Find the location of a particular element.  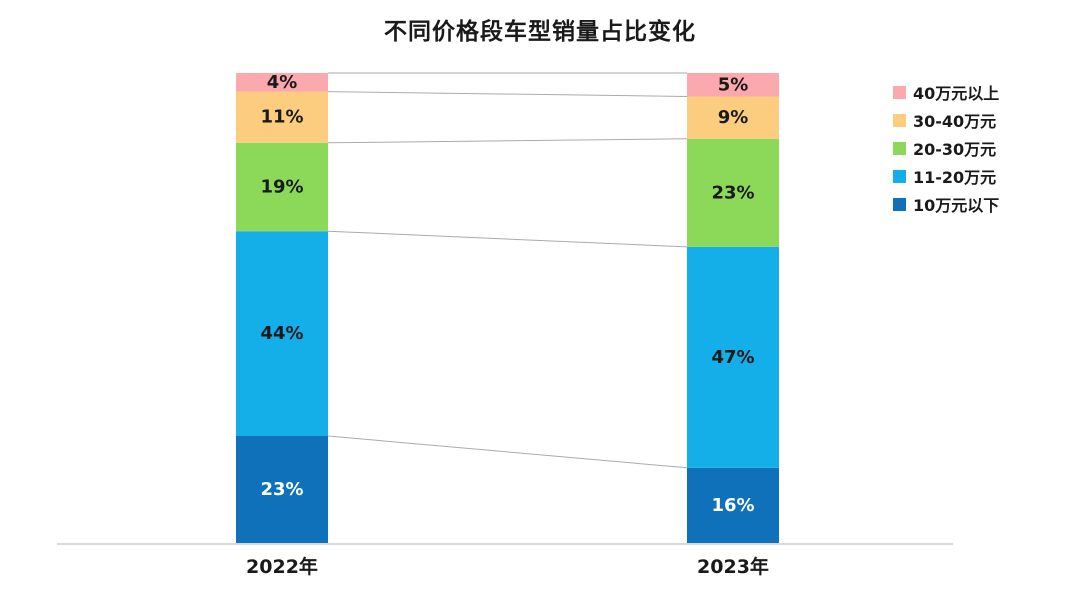

bar-segment-value-label: 4% is located at coordinates (282, 82).